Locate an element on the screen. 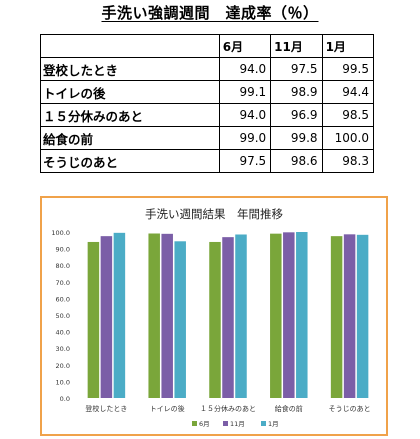 Image resolution: width=420 pixels, height=439 pixels. row-label: 登校したとき is located at coordinates (130, 69).